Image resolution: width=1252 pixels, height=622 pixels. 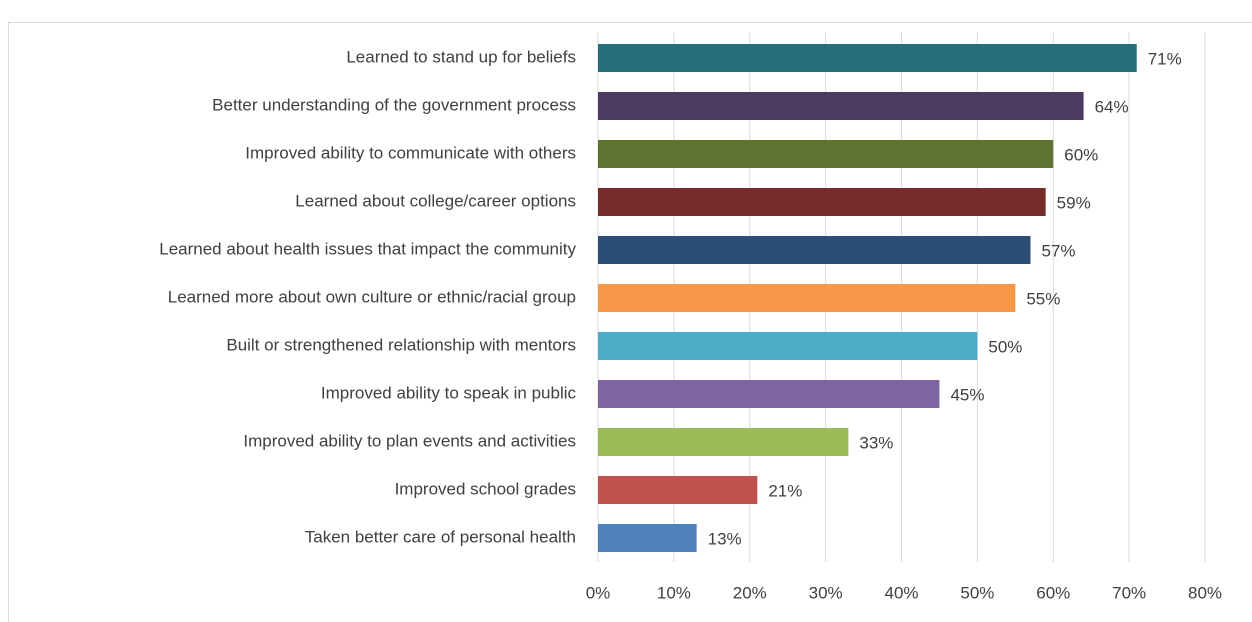 What do you see at coordinates (449, 392) in the screenshot?
I see `y-tick-label: Improved ability to speak in public` at bounding box center [449, 392].